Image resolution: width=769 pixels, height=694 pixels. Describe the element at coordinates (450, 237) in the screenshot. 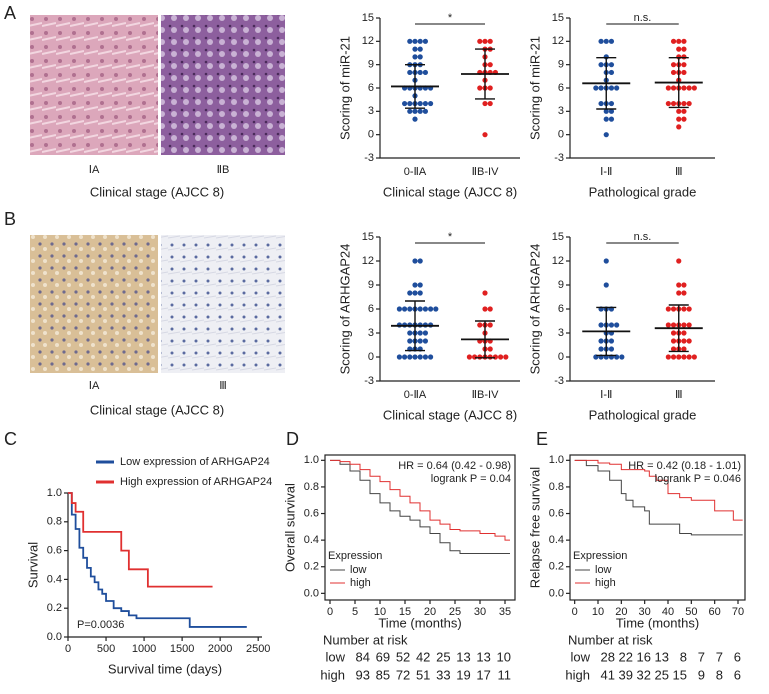

I see `significance-label: *` at that location.